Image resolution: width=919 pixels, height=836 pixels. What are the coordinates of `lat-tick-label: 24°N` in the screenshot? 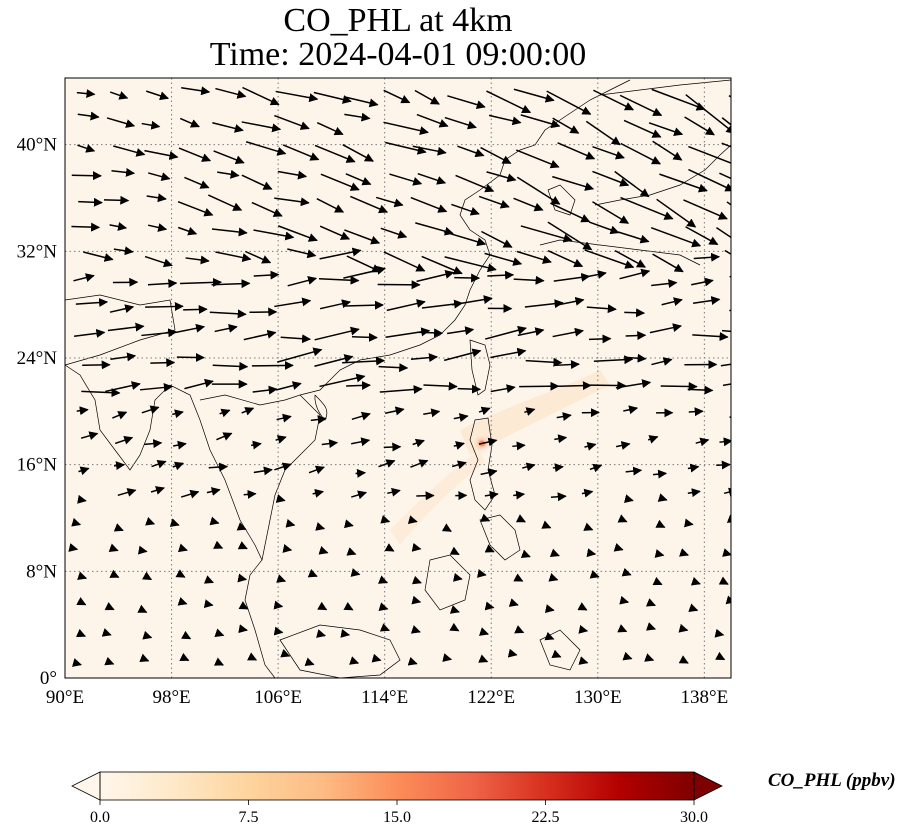 It's located at (37, 358).